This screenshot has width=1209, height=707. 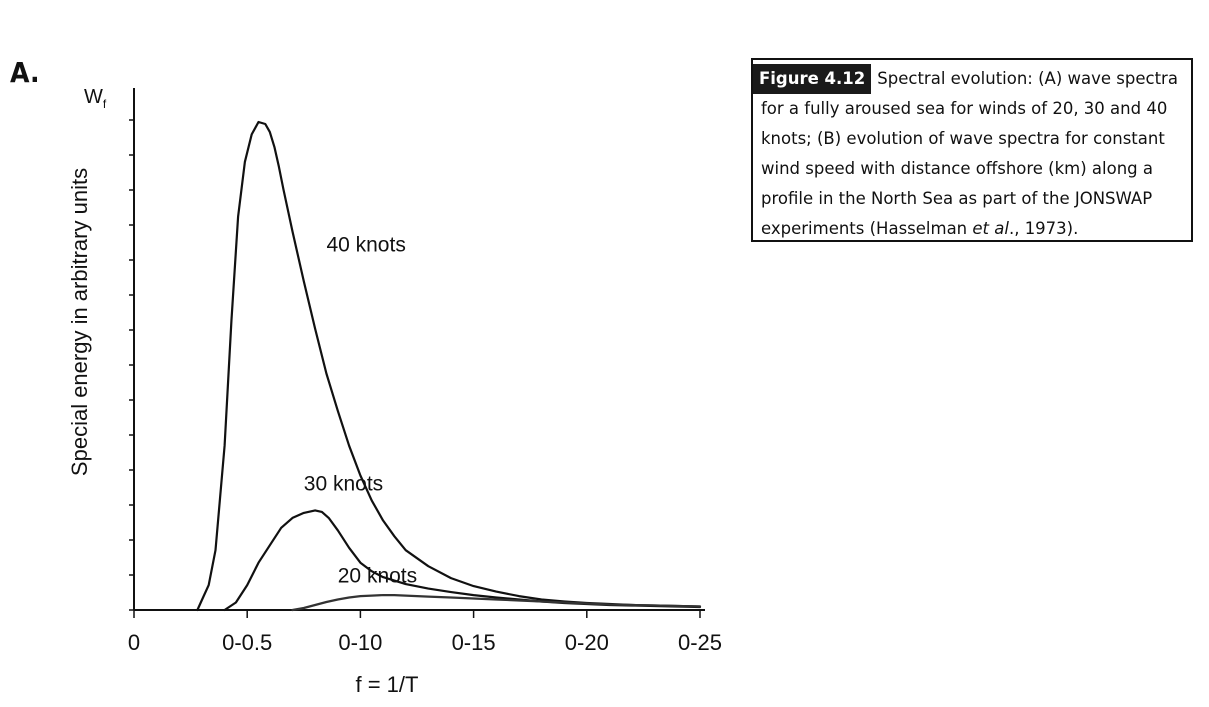 What do you see at coordinates (700, 642) in the screenshot?
I see `x-tick-label: 0-25` at bounding box center [700, 642].